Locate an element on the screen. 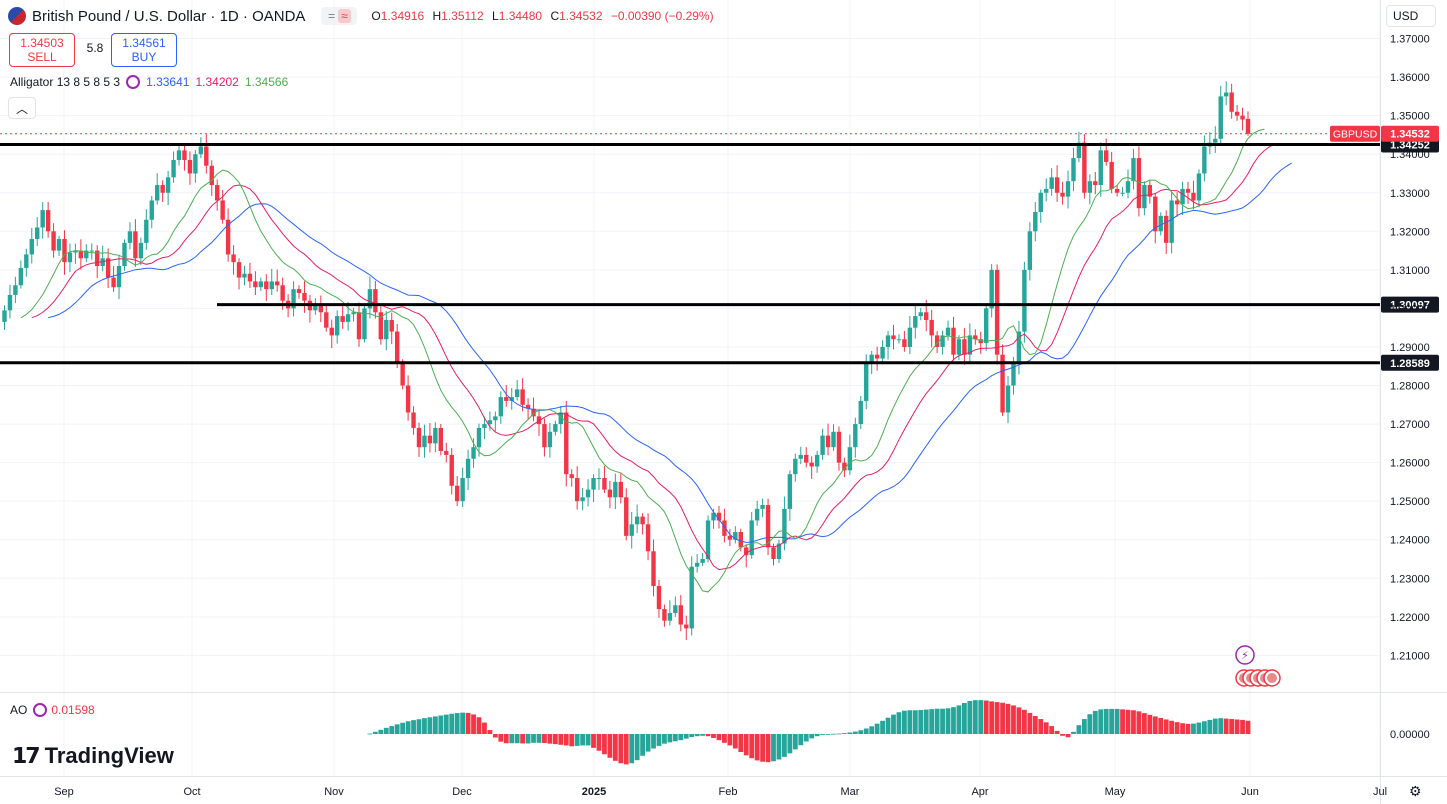  us-flag-fill is located at coordinates (1272, 678).